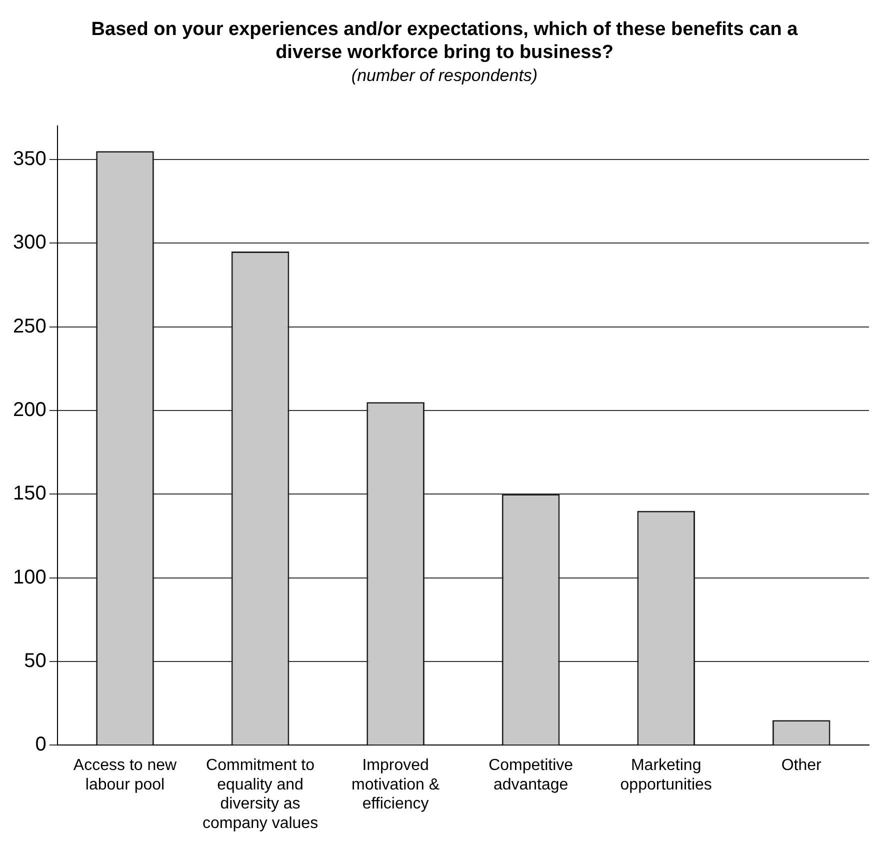  Describe the element at coordinates (444, 76) in the screenshot. I see `chart-subtitle: (number of respondents)` at that location.